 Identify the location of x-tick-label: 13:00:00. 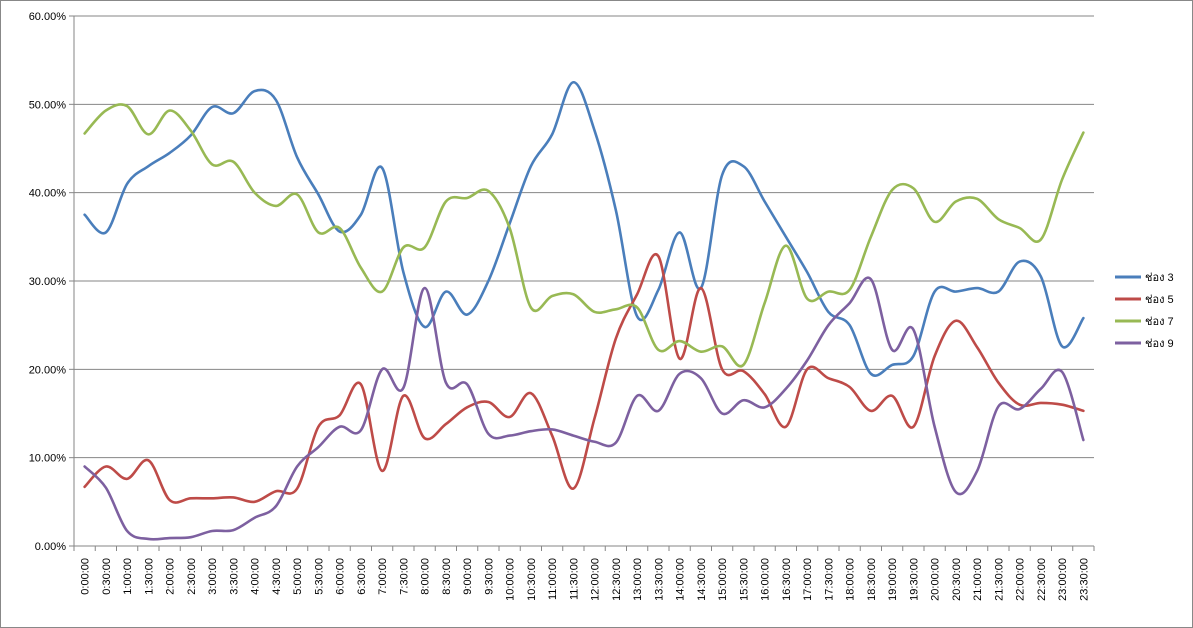
(638, 579).